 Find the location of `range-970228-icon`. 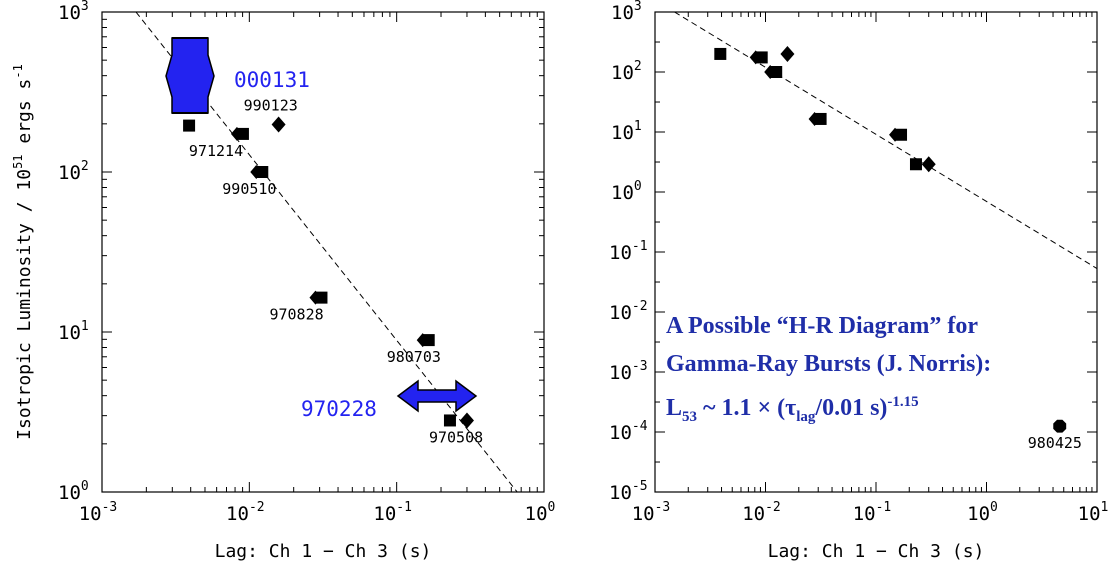

range-970228-icon is located at coordinates (437, 396).